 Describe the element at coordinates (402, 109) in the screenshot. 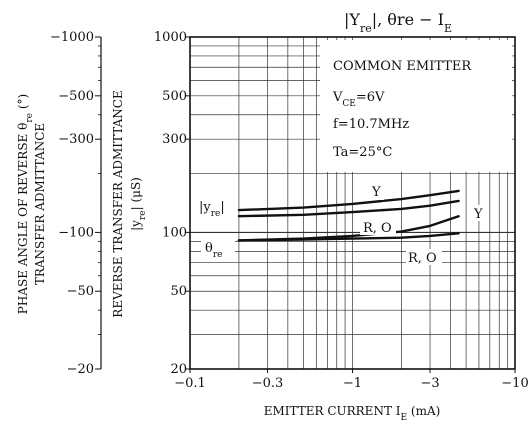

I see `conditions-text: COMMON EMITTER VCE=6V f=10.7MHz Ta=25°C` at that location.